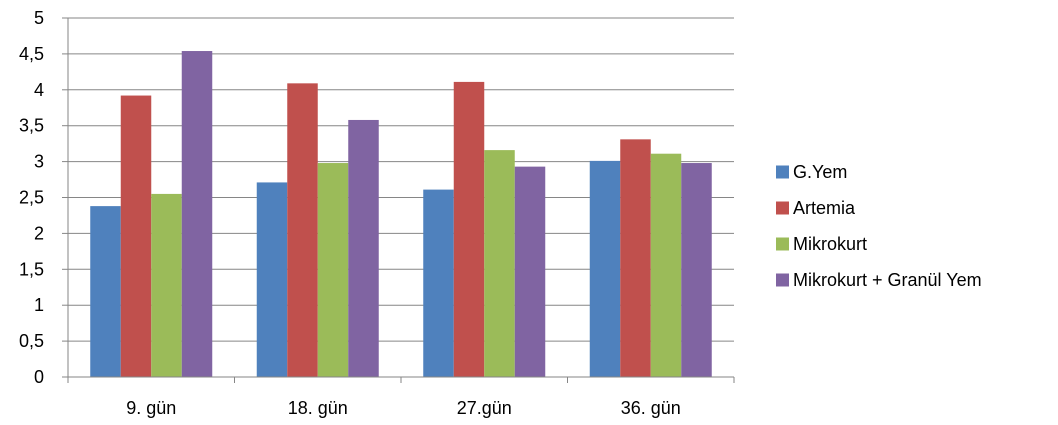 This screenshot has width=1058, height=425. Describe the element at coordinates (39, 18) in the screenshot. I see `y-tick-label: 5` at that location.